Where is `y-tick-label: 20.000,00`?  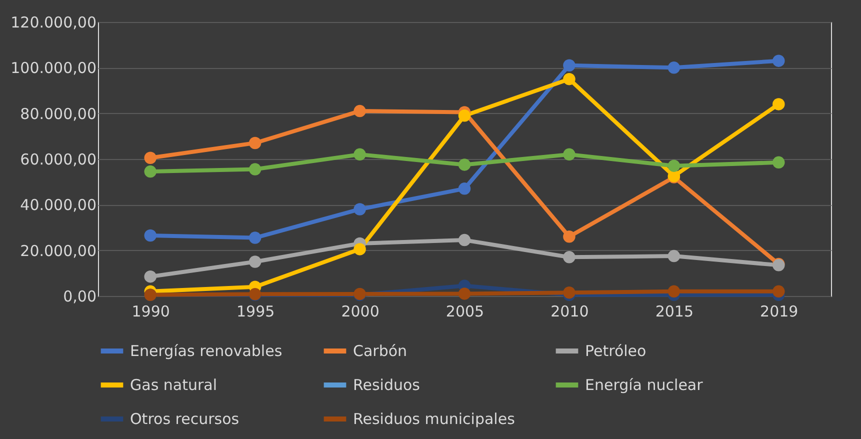 y-tick-label: 20.000,00 is located at coordinates (58, 251).